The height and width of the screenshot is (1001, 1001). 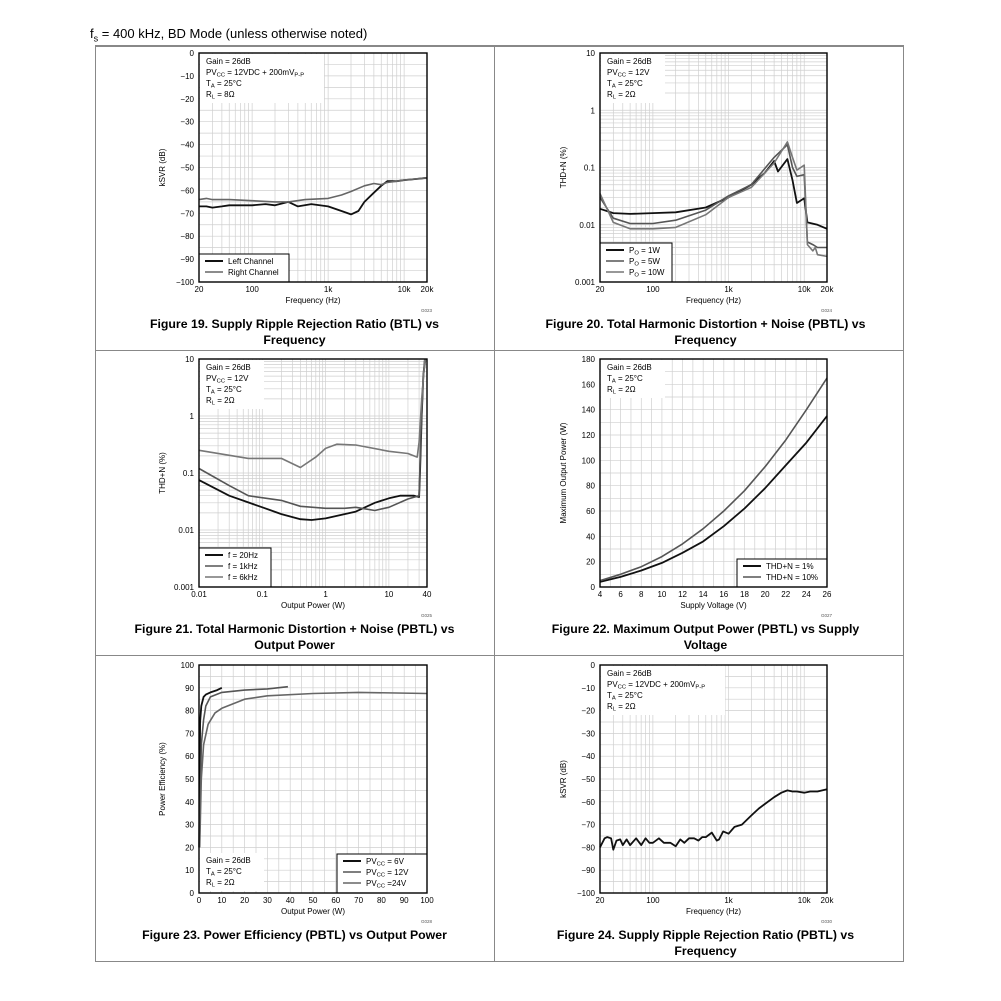 What do you see at coordinates (593, 110) in the screenshot?
I see `y-tick-label: 1` at bounding box center [593, 110].